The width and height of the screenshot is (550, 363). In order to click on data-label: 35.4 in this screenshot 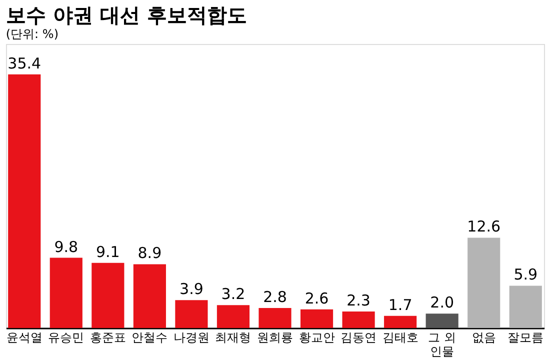, I will do `click(25, 63)`.